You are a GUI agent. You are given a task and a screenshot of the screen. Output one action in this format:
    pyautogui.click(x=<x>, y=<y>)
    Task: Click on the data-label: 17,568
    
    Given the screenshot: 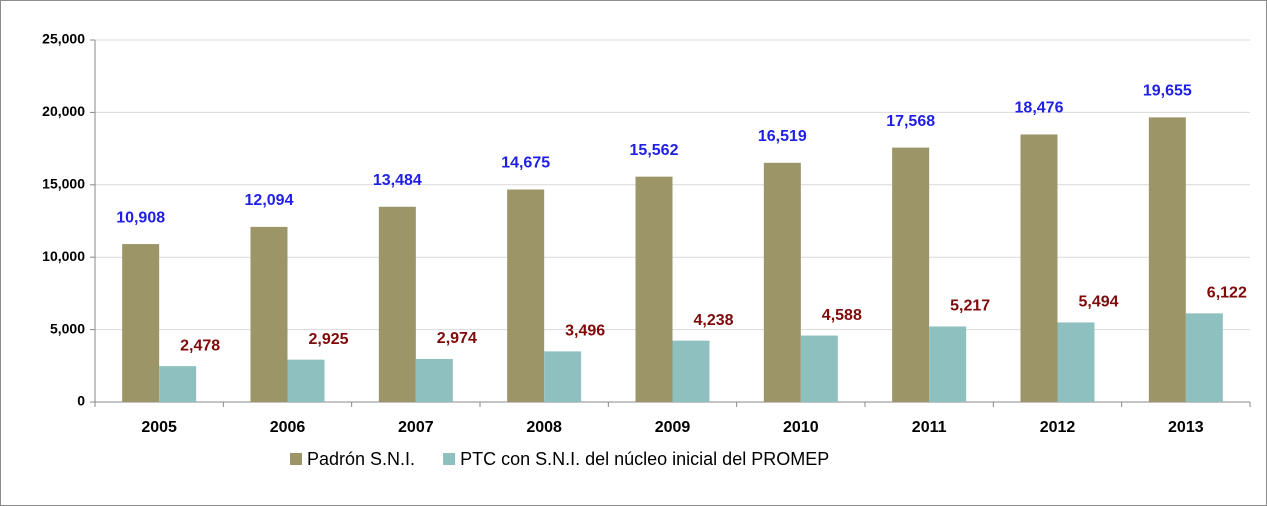 What is the action you would take?
    pyautogui.click(x=910, y=121)
    